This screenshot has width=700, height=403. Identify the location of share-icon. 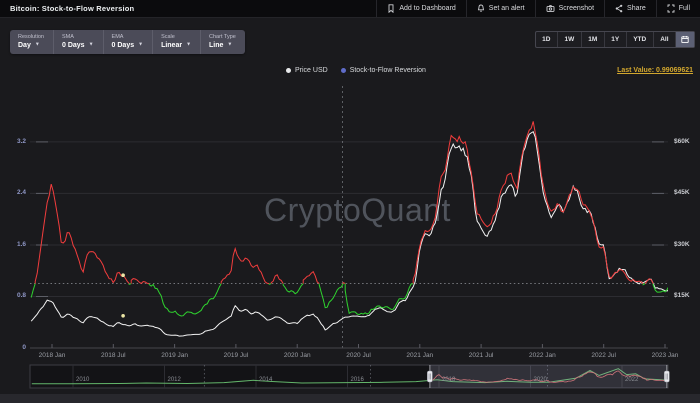
(619, 8).